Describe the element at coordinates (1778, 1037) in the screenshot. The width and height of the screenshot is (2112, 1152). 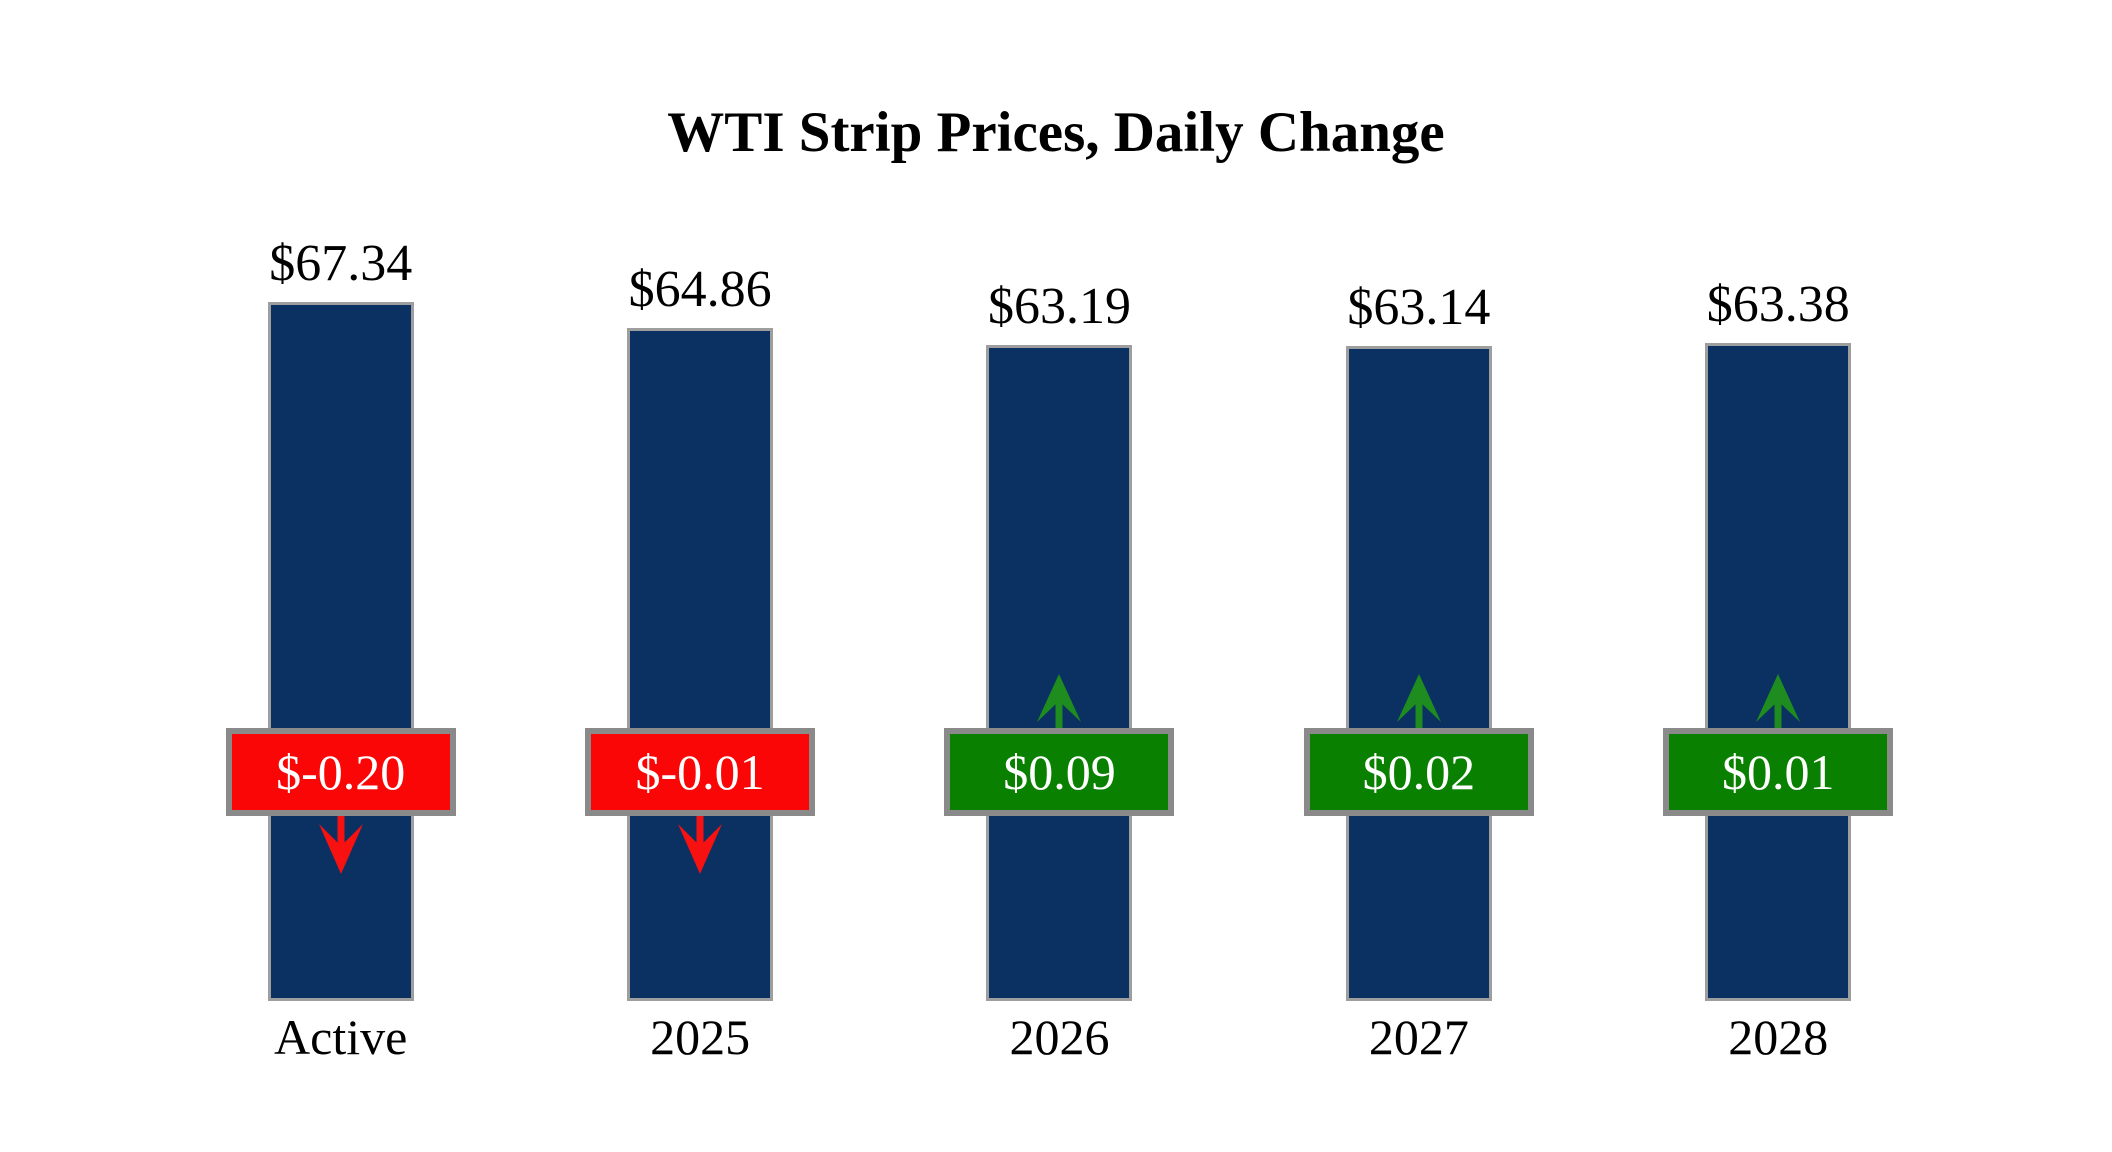
I see `category-label: 2028` at that location.